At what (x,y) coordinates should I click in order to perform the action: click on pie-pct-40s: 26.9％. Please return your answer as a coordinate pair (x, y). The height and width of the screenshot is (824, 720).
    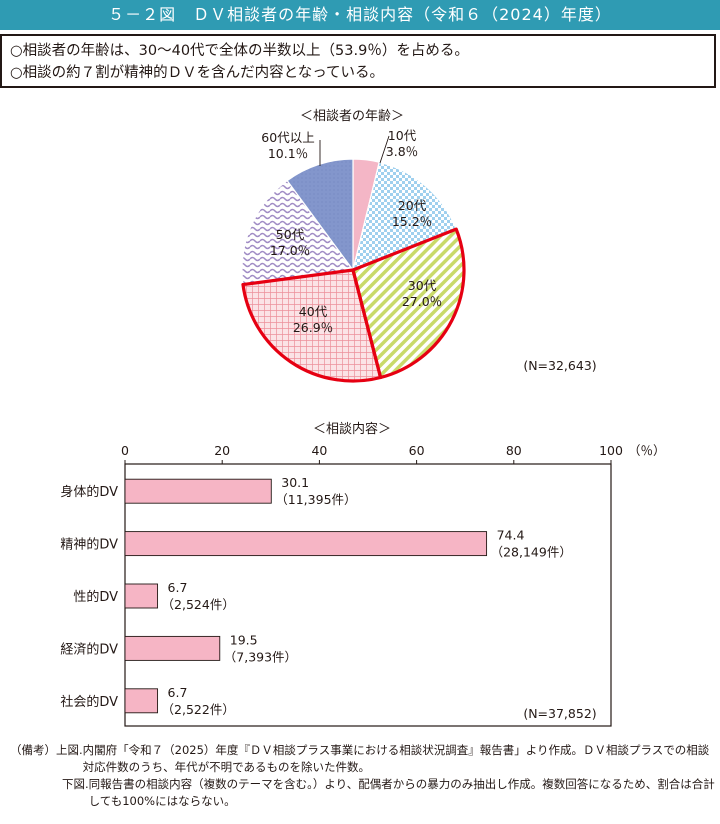
    Looking at the image, I should click on (313, 327).